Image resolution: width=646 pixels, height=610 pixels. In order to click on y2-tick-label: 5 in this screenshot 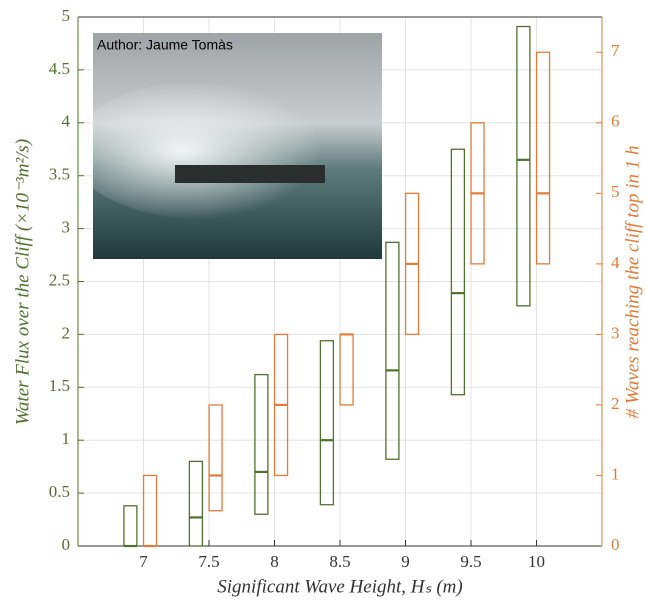, I will do `click(615, 191)`.